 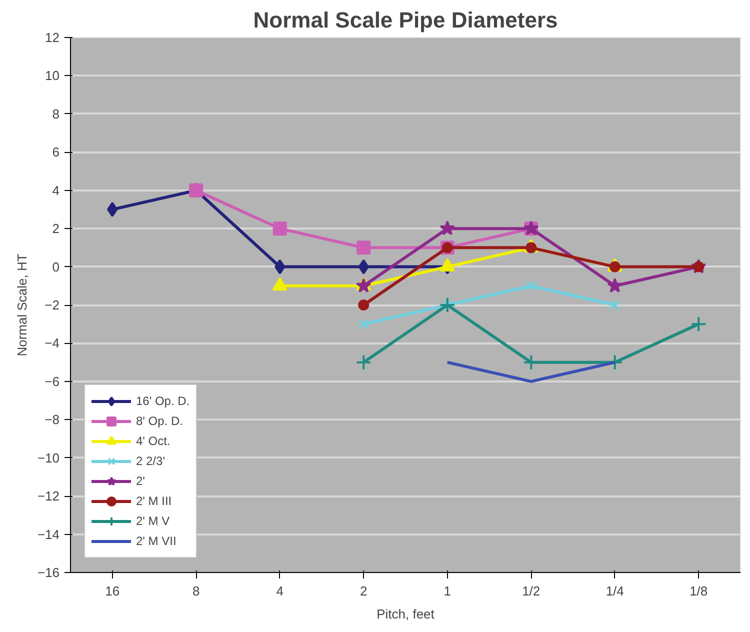 I want to click on y-tick-label: −12, so click(x=48, y=496).